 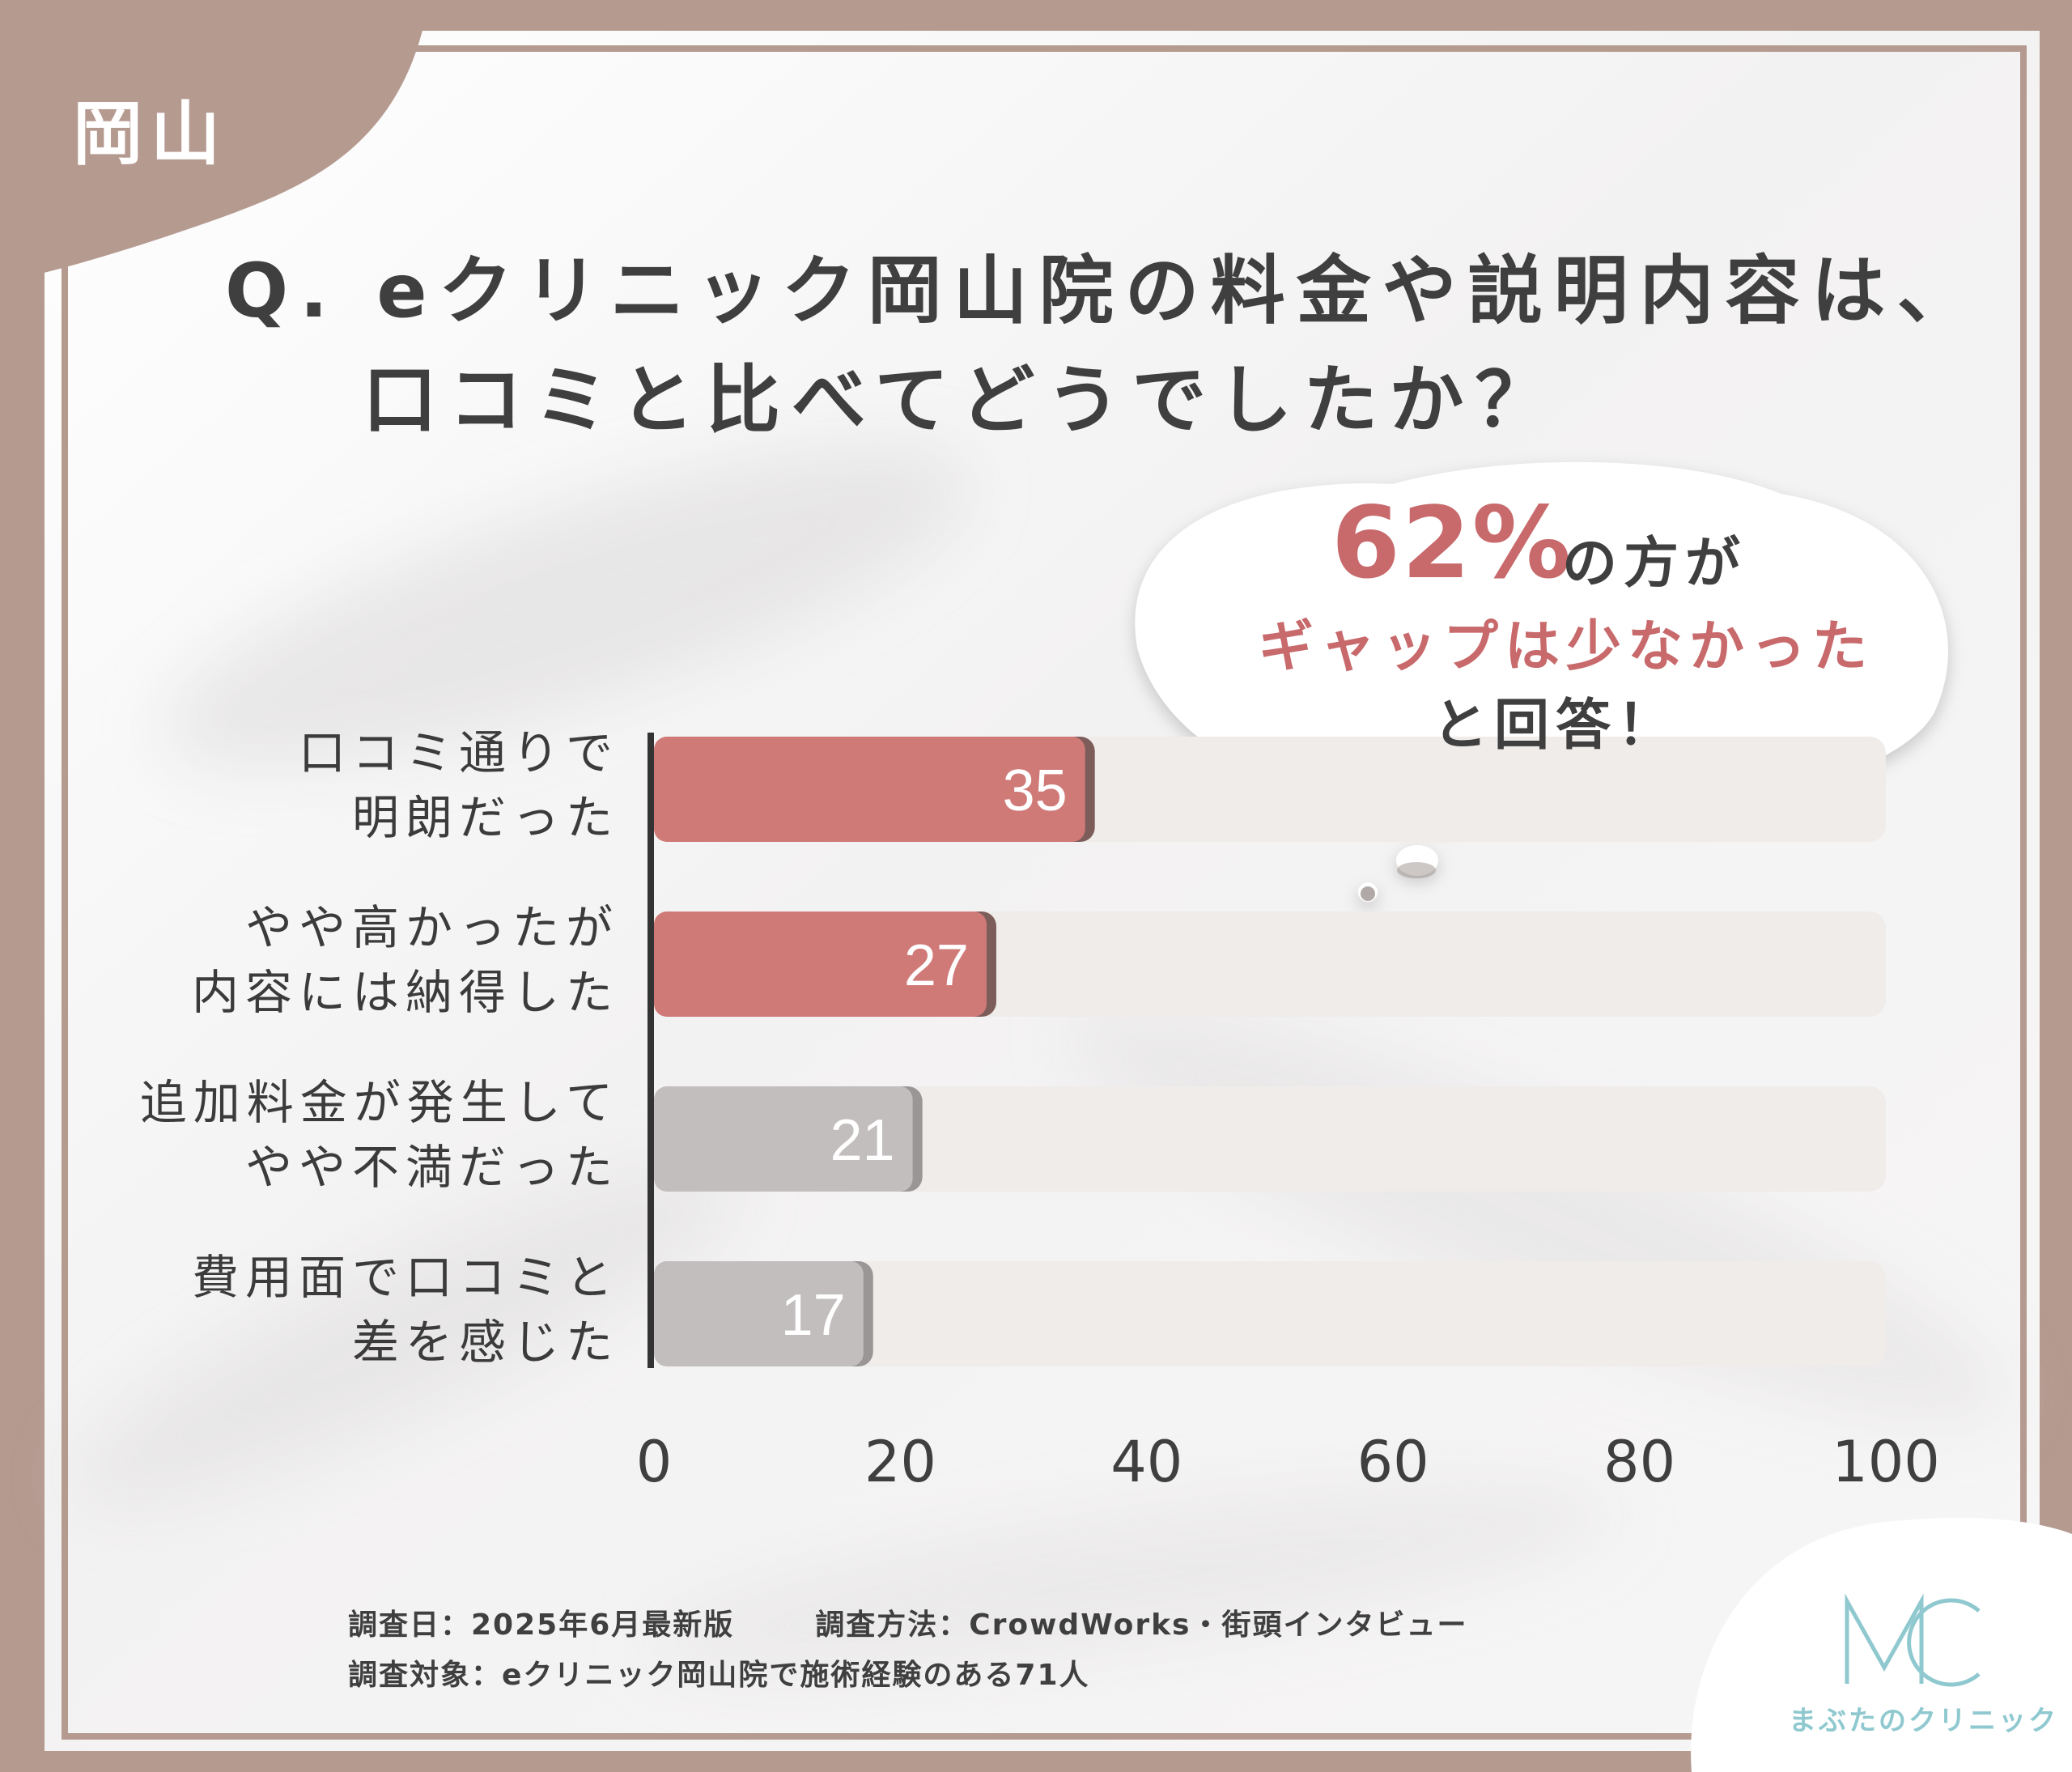 I want to click on bubble-dots-shadow, so click(x=1398, y=882).